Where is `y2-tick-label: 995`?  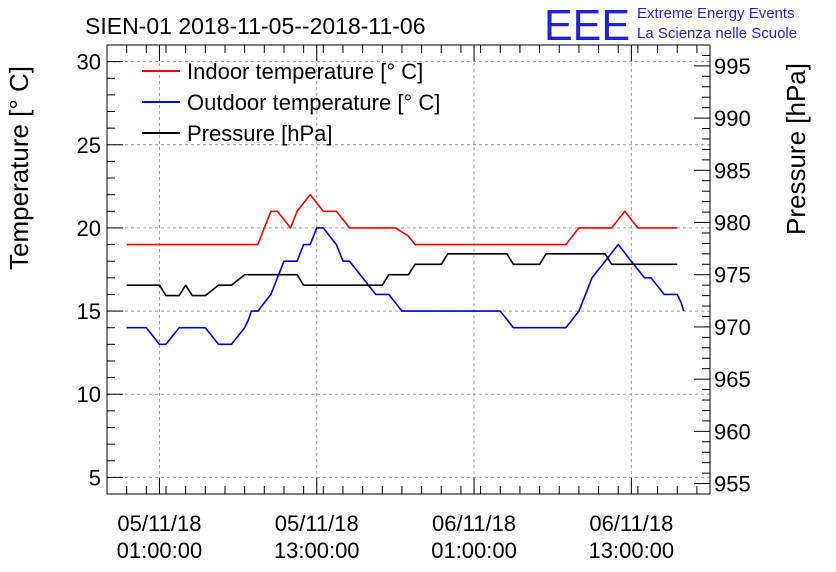 y2-tick-label: 995 is located at coordinates (732, 66).